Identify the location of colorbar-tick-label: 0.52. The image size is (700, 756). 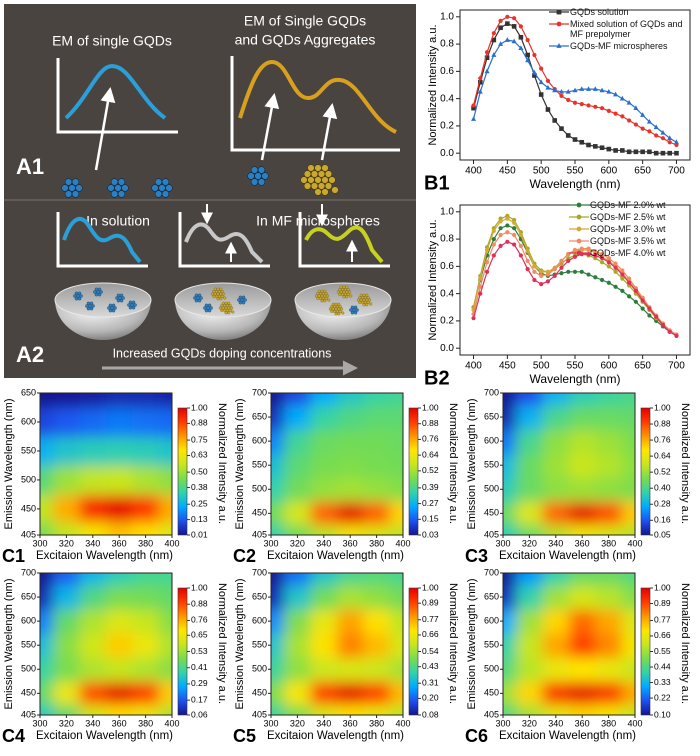
(662, 471).